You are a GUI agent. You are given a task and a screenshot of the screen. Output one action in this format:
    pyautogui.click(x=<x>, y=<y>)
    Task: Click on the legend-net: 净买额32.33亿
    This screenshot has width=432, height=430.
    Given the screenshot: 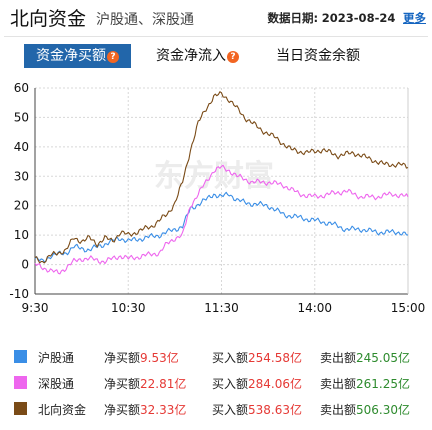 What is the action you would take?
    pyautogui.click(x=145, y=409)
    